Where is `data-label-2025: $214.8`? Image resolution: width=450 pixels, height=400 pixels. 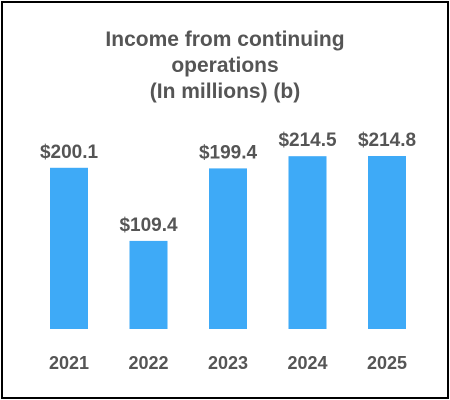 data-label-2025: $214.8 is located at coordinates (387, 140).